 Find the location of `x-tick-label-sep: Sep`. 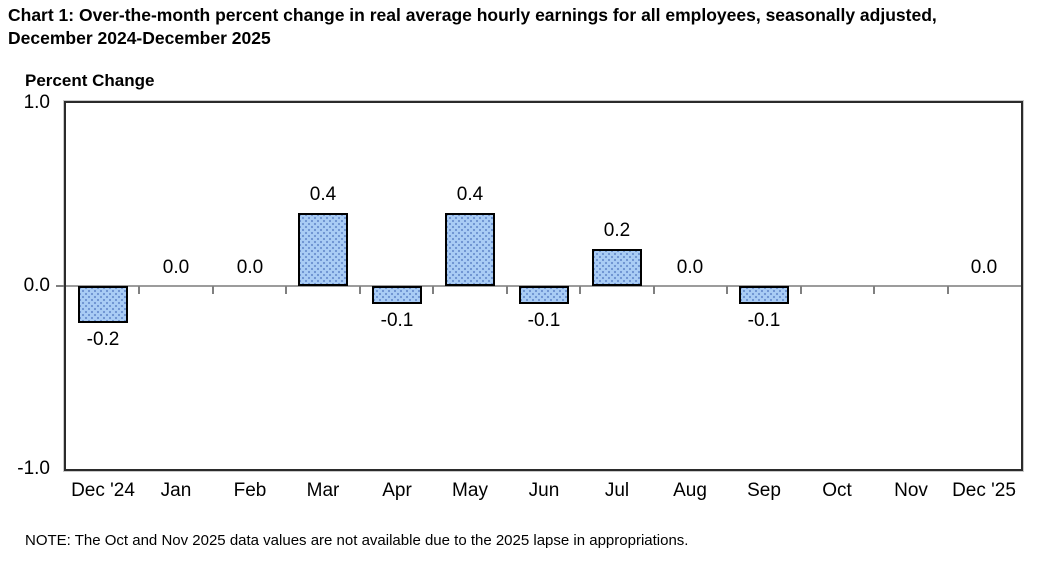

x-tick-label-sep: Sep is located at coordinates (764, 490).